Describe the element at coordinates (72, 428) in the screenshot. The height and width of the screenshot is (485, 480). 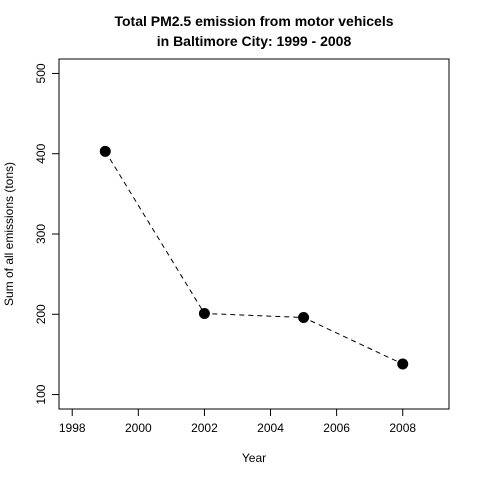
I see `x-tick-label: 1998` at that location.